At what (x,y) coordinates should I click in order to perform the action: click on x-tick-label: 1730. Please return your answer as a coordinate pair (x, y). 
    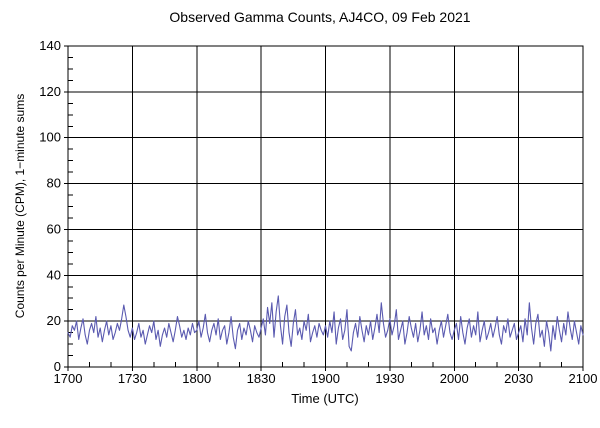
    Looking at the image, I should click on (132, 378).